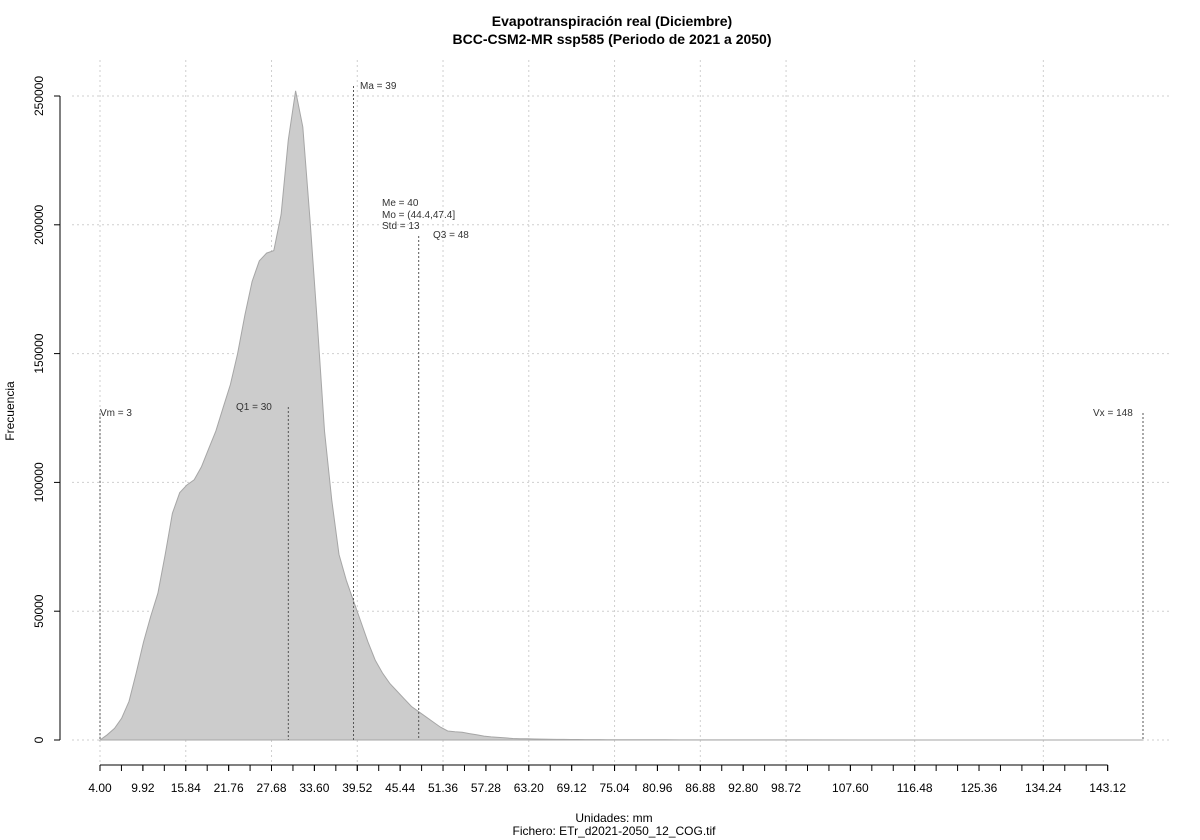 Image resolution: width=1200 pixels, height=840 pixels. Describe the element at coordinates (743, 788) in the screenshot. I see `x-tick-label: 92.80` at that location.